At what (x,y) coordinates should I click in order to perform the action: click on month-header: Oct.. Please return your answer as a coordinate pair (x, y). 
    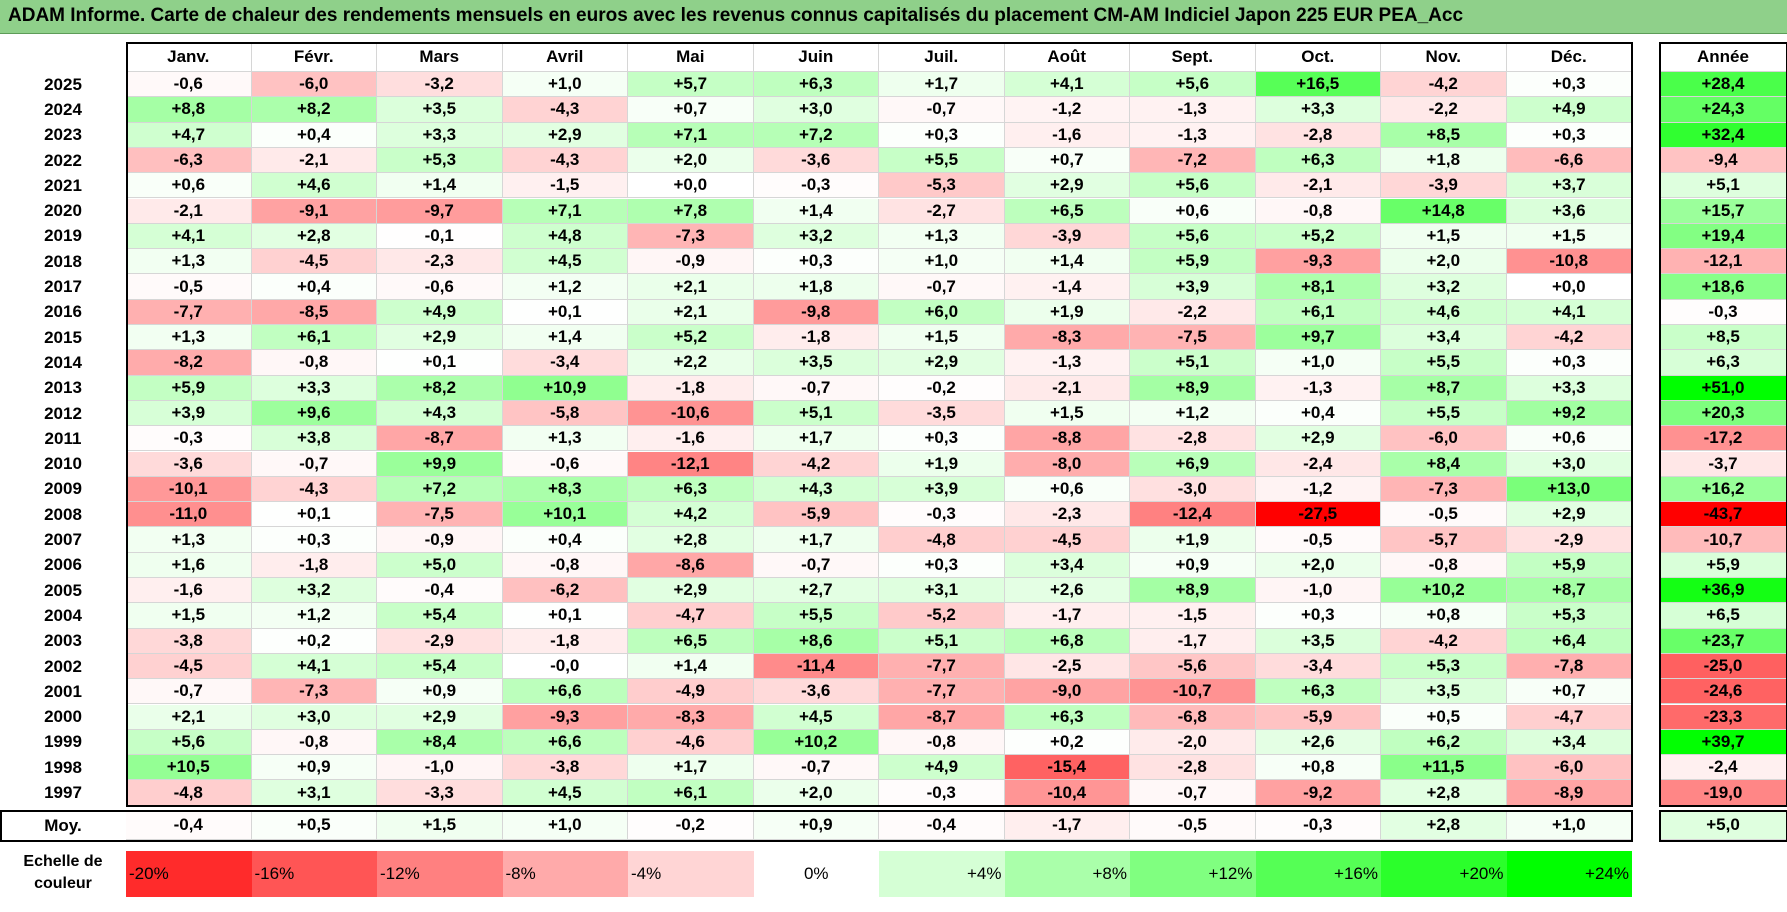
    Looking at the image, I should click on (1318, 57).